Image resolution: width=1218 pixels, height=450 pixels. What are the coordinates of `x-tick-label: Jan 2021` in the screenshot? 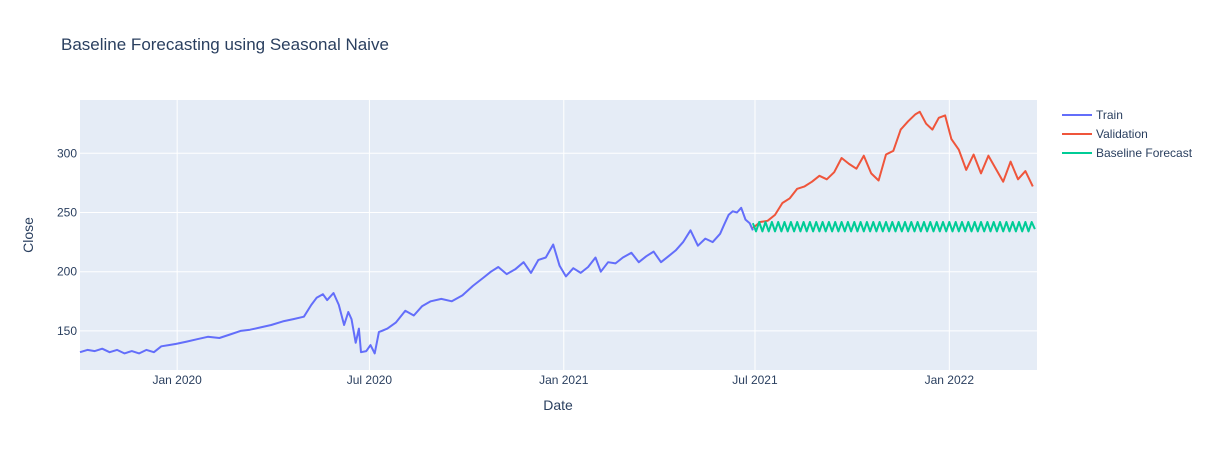 It's located at (564, 380).